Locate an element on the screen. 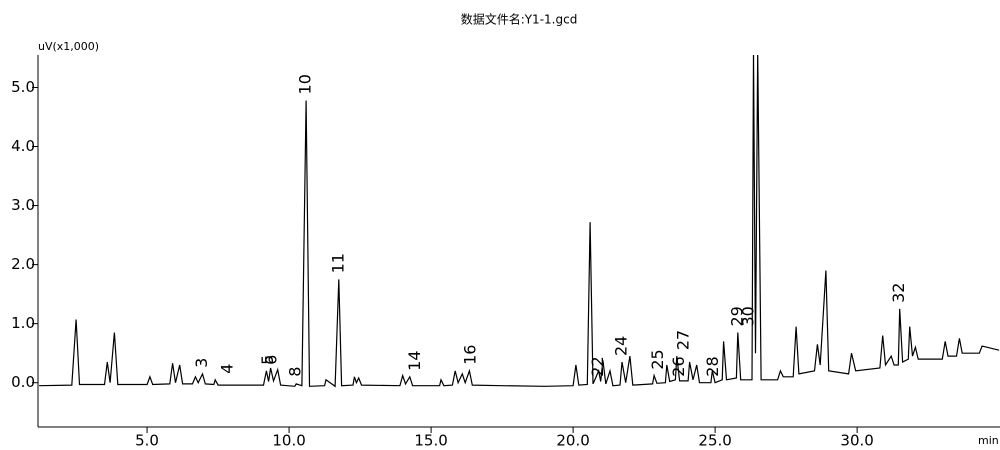 Image resolution: width=1000 pixels, height=450 pixels. x-tick-label: 25.0 is located at coordinates (714, 441).